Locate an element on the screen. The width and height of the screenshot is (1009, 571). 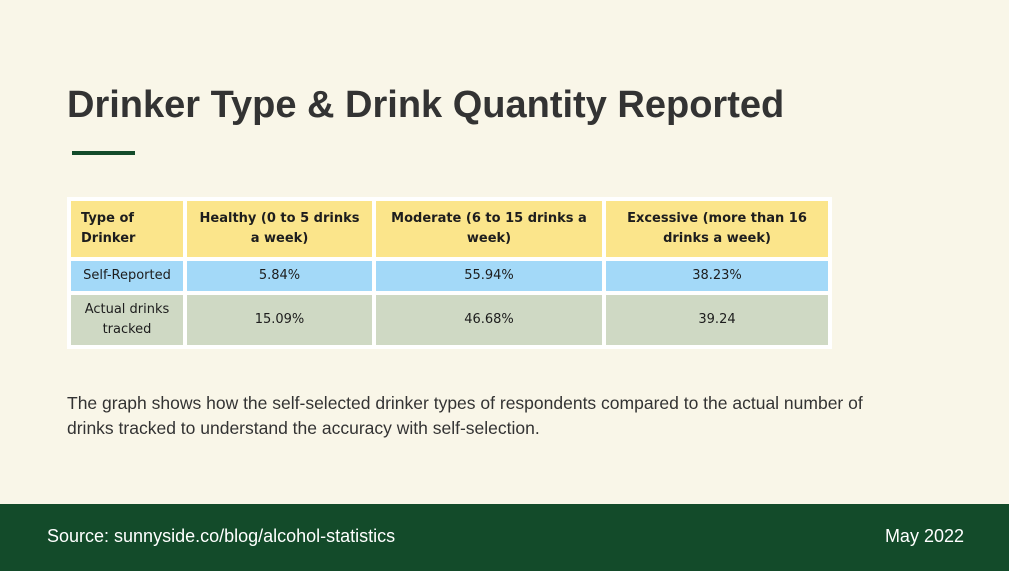
header-type-of-drinker: Type of Drinker is located at coordinates (127, 229).